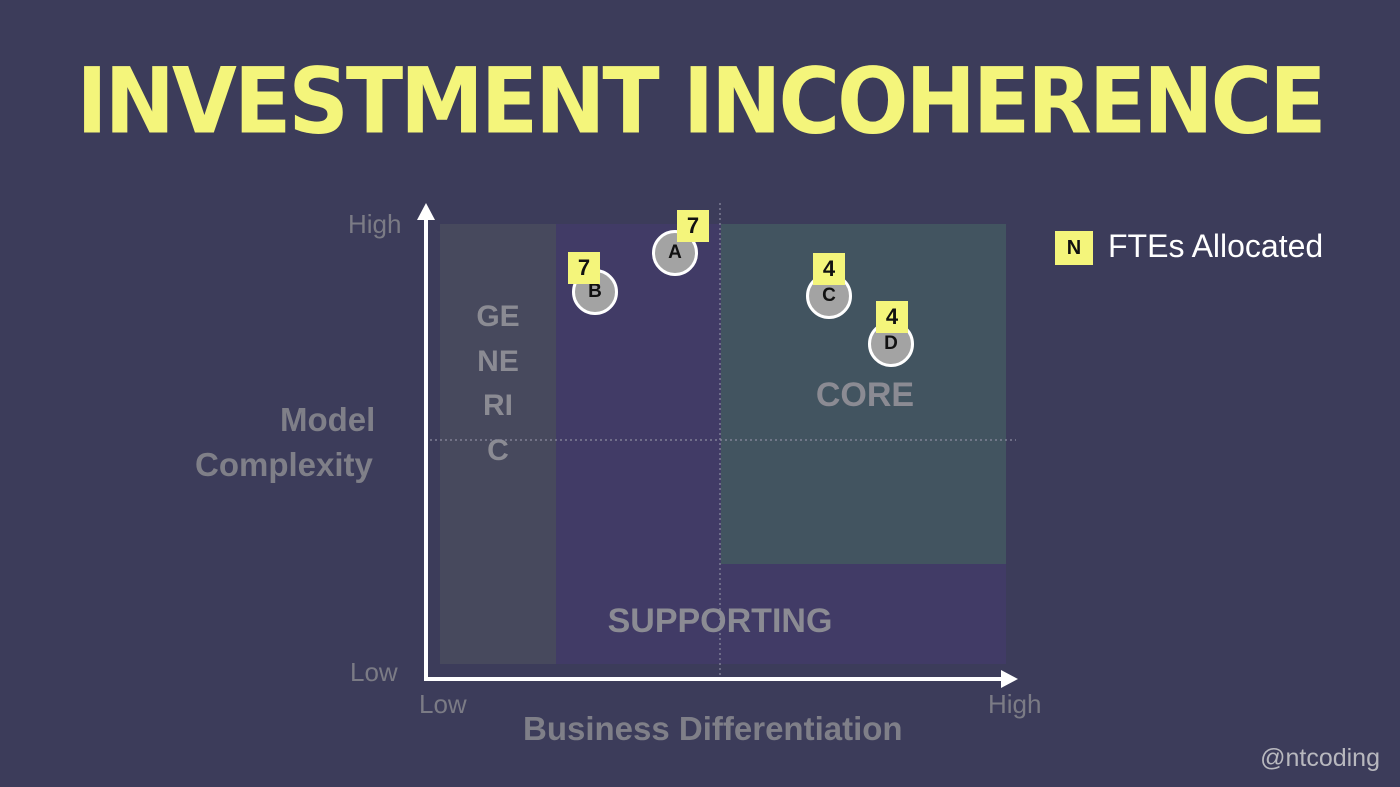 The height and width of the screenshot is (787, 1400). I want to click on fte-badge-d: 4, so click(892, 317).